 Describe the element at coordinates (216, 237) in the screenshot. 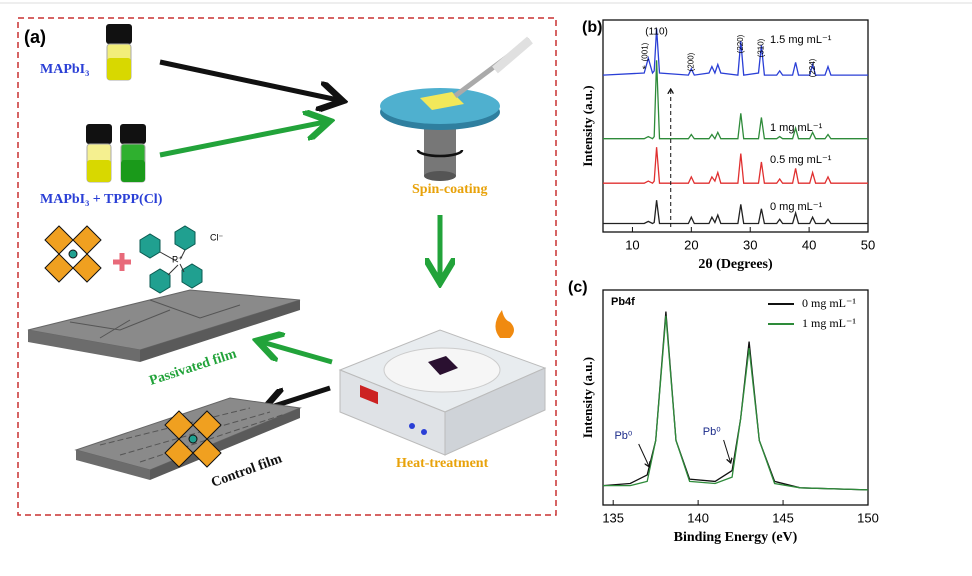

I see `ion-label: Cl⁻` at that location.